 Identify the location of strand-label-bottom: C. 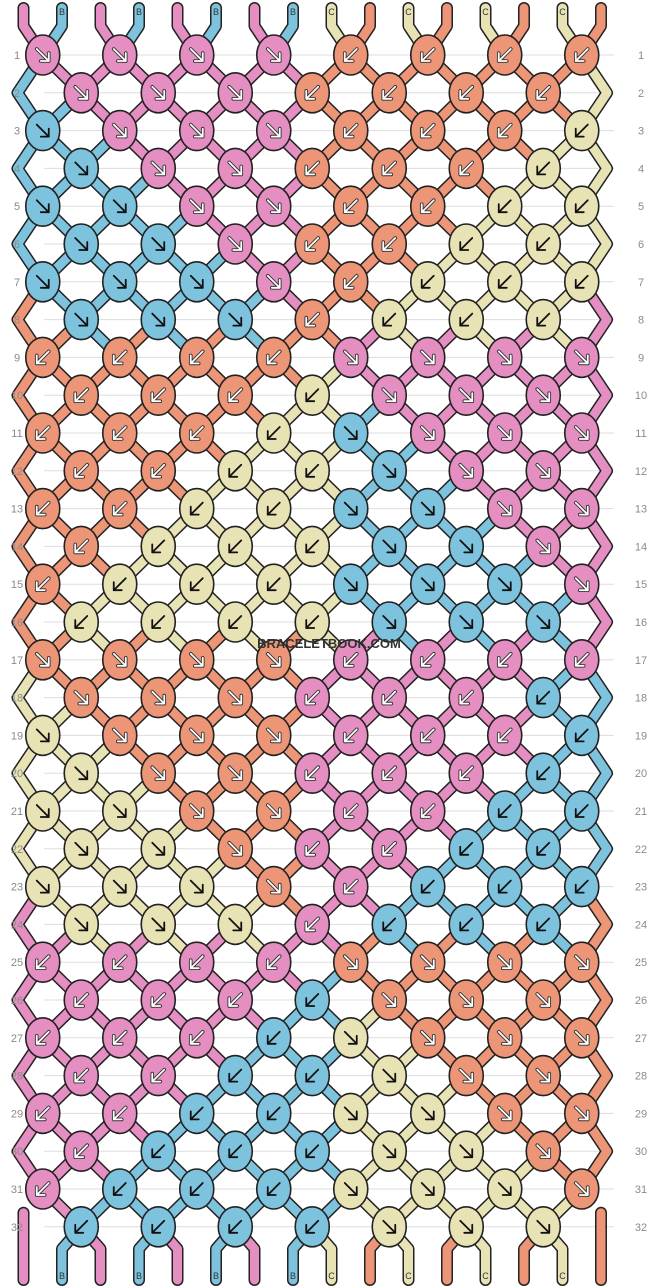
(485, 1276).